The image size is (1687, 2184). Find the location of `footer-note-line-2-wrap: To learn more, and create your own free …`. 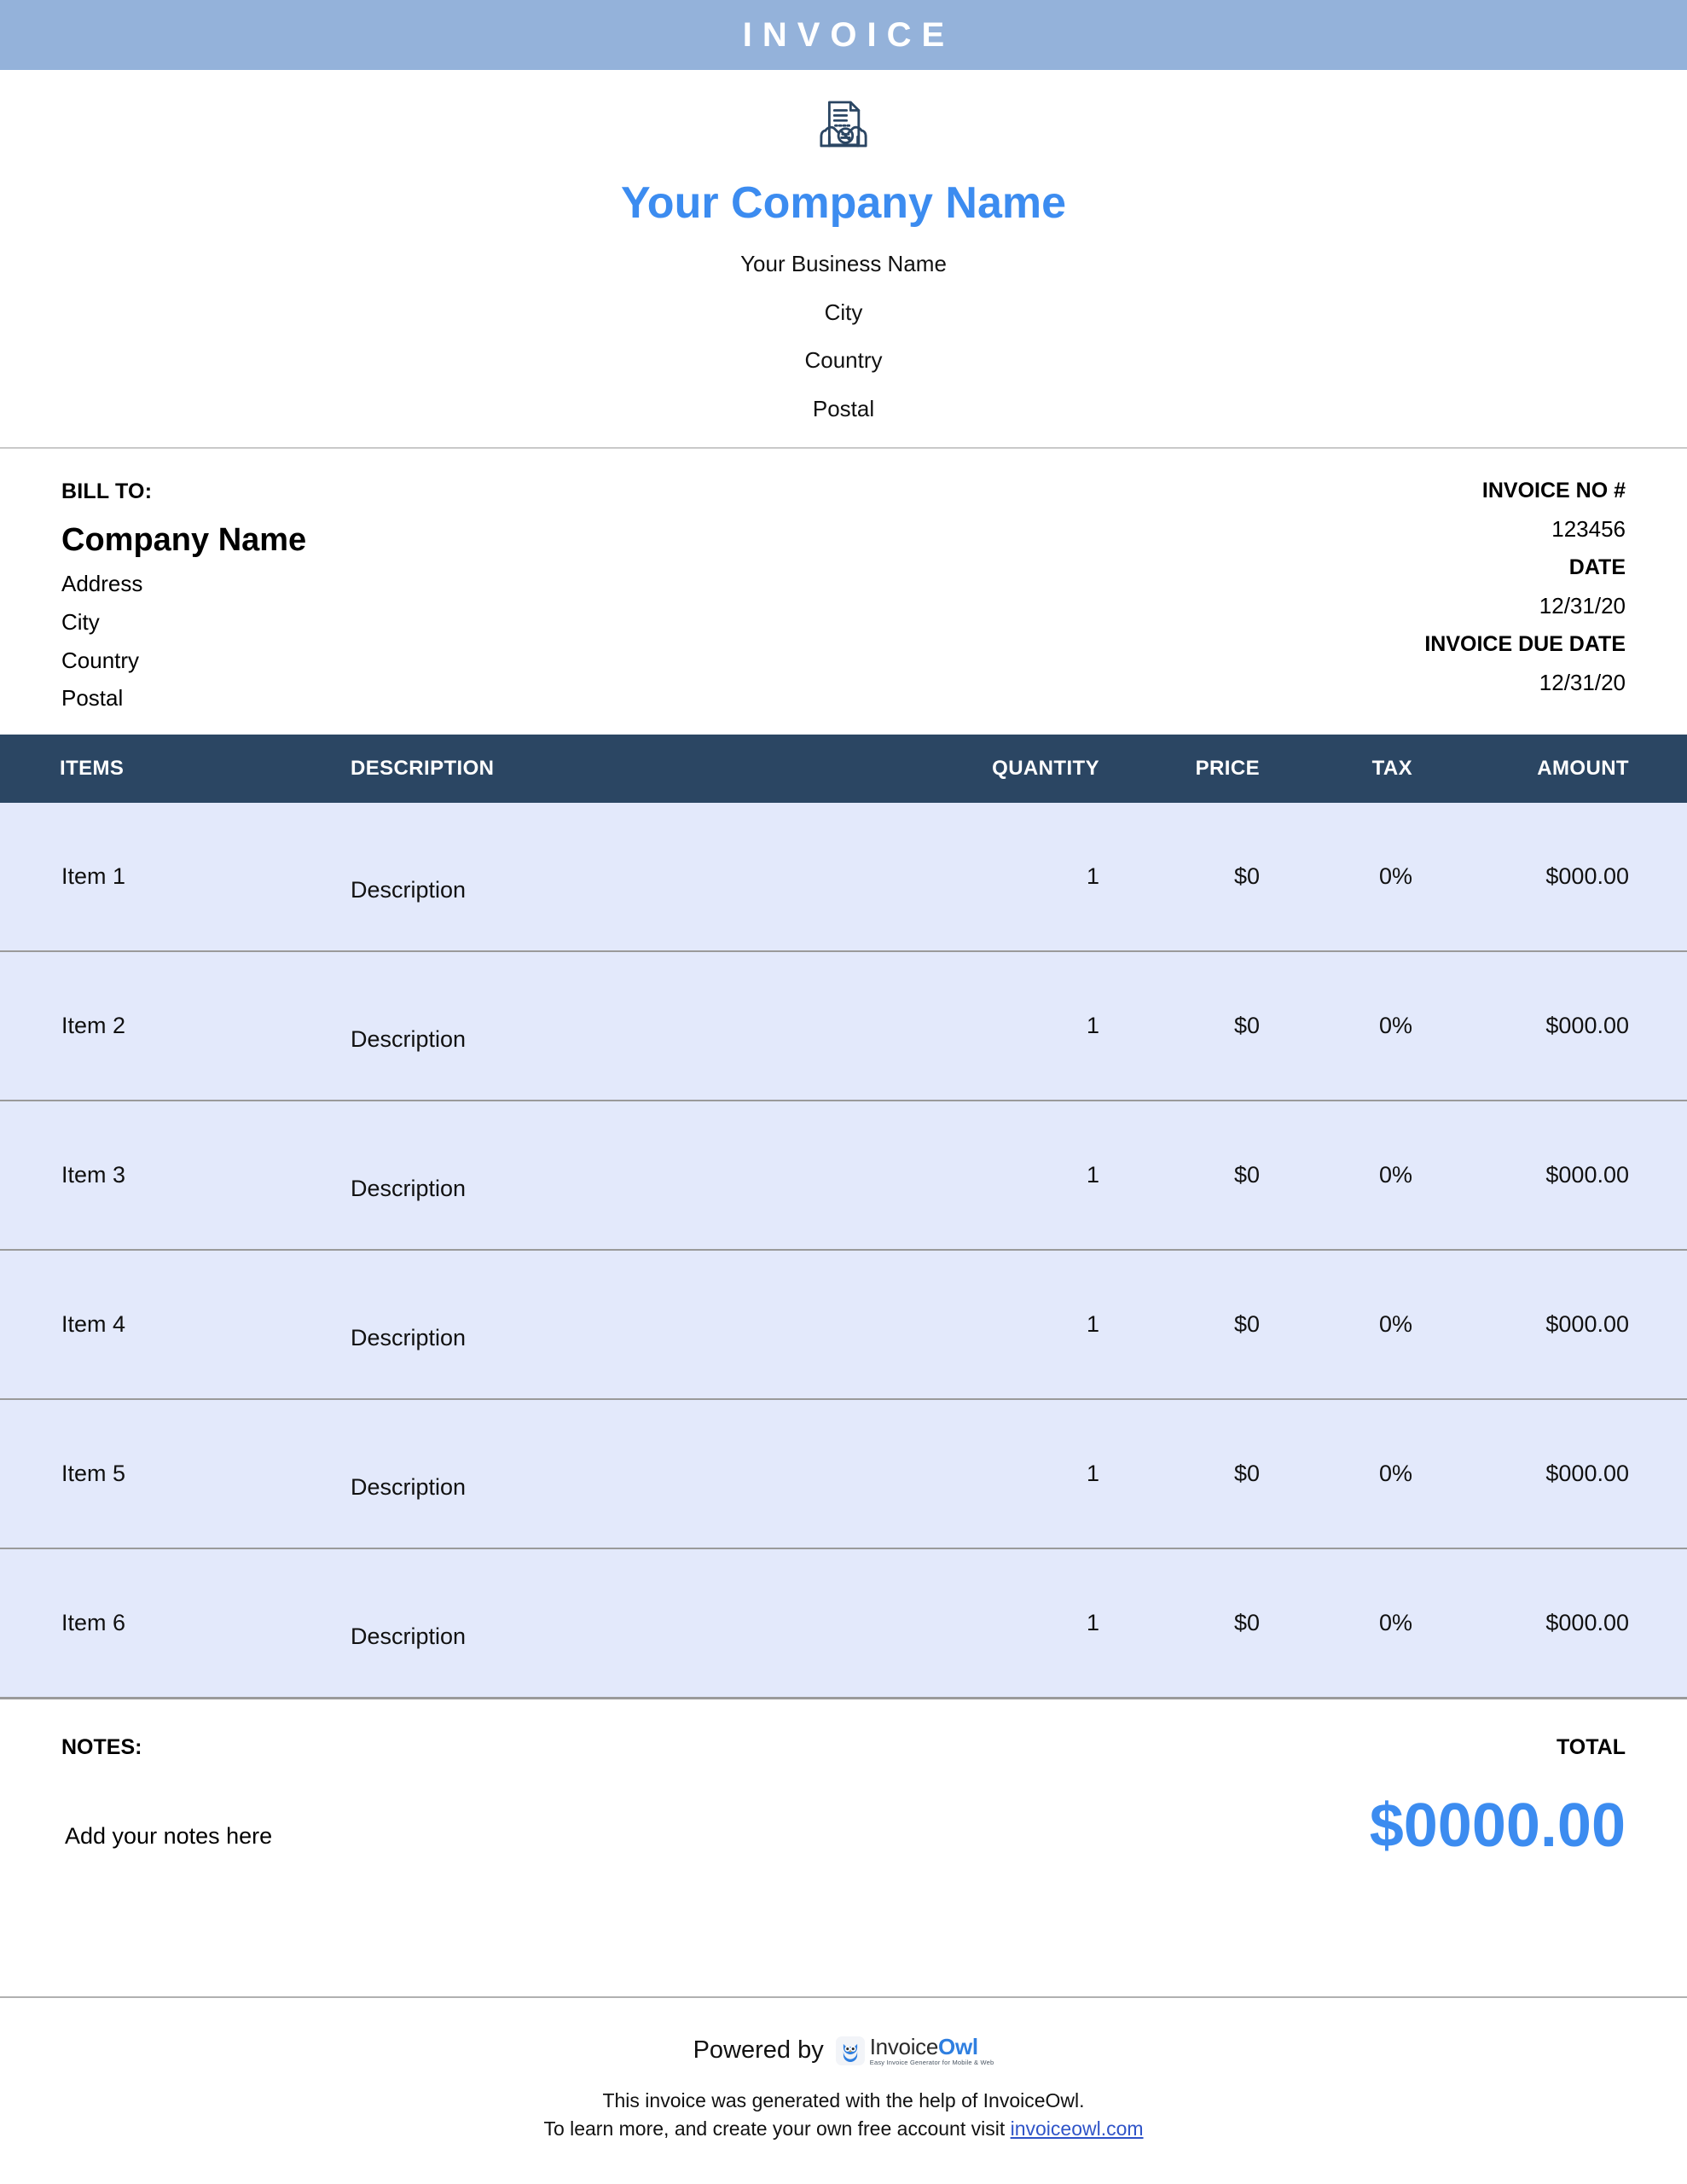

footer-note-line-2-wrap: To learn more, and create your own free … is located at coordinates (843, 2129).